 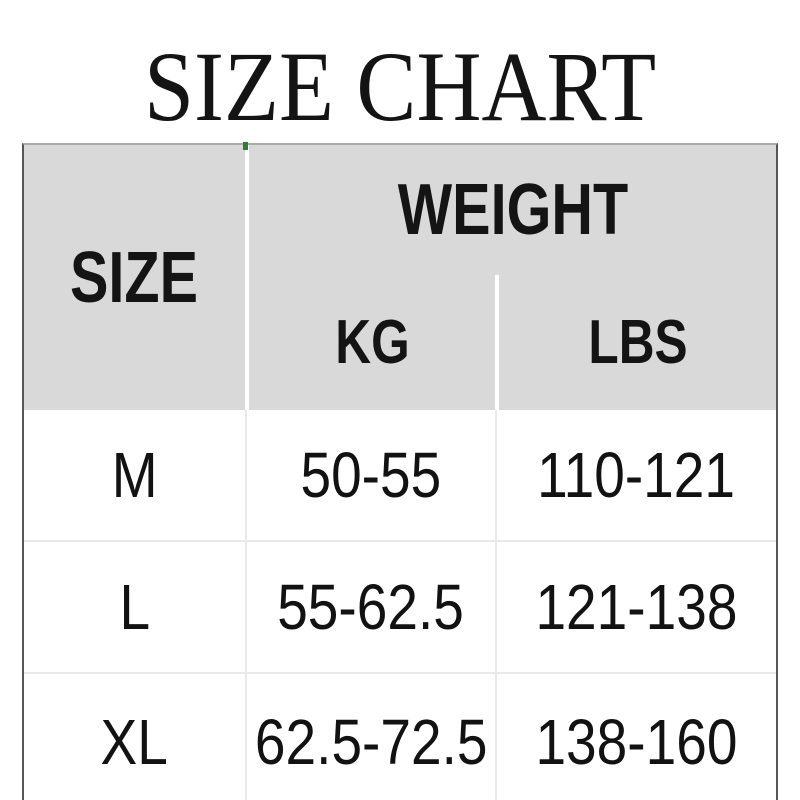 I want to click on col-header-weight-label: WEIGHT, so click(x=512, y=210).